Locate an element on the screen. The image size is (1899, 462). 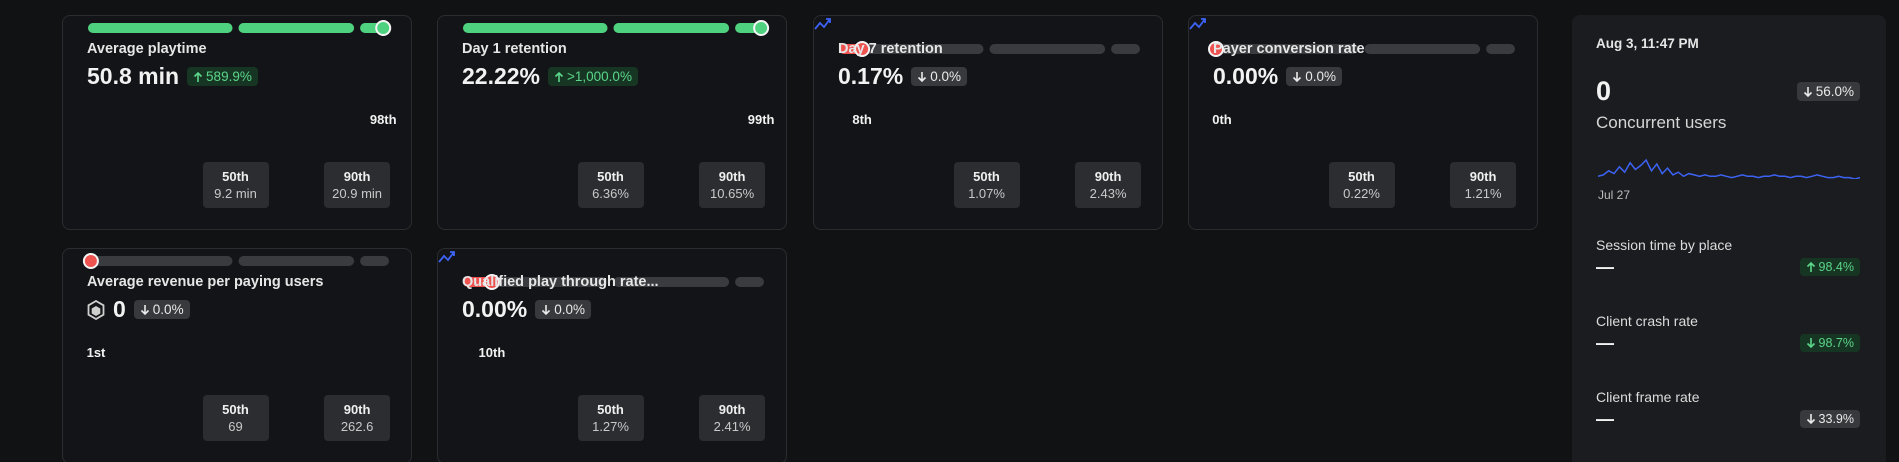
benchmark: 90th 2.41% is located at coordinates (732, 418).